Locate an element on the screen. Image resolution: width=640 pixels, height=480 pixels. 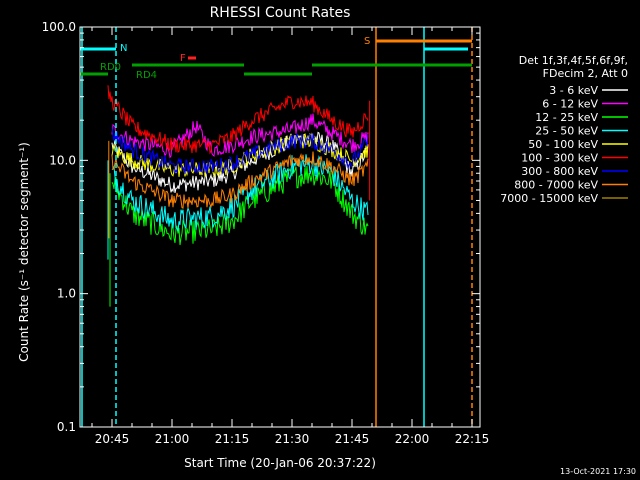
legend-label-3: 25 - 50 keV is located at coordinates (566, 131).